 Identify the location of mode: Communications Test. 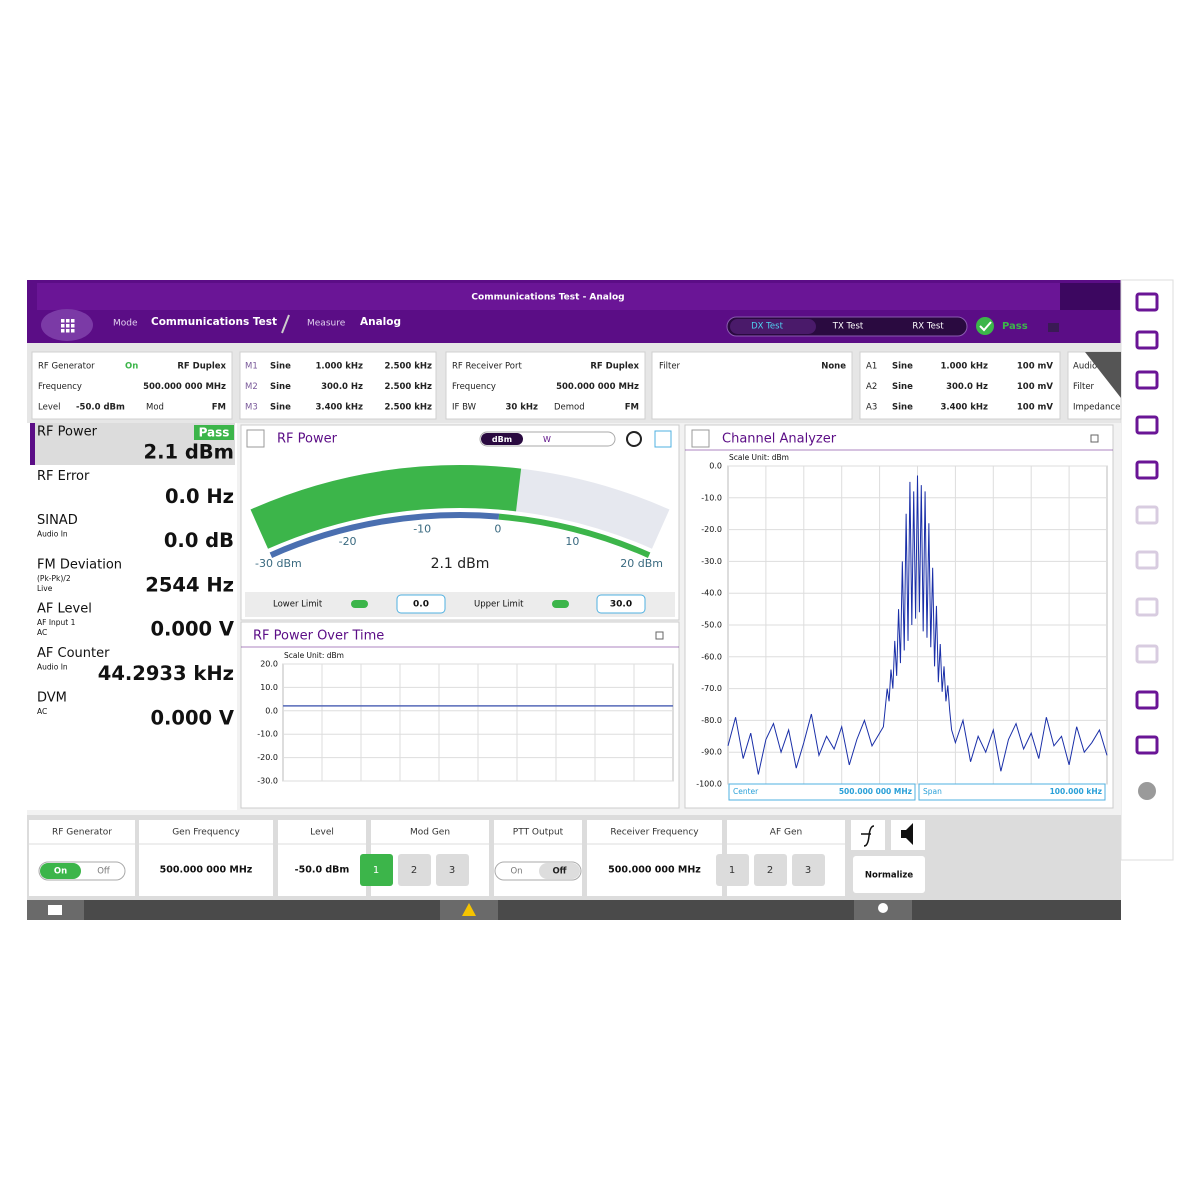
(214, 322).